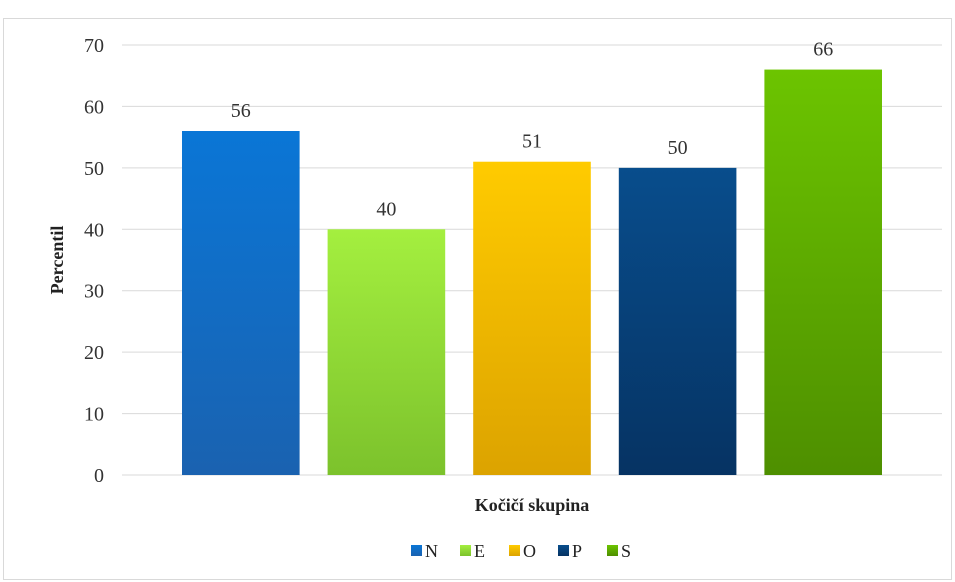 The height and width of the screenshot is (582, 955). Describe the element at coordinates (94, 107) in the screenshot. I see `y-tick-label: 60` at that location.